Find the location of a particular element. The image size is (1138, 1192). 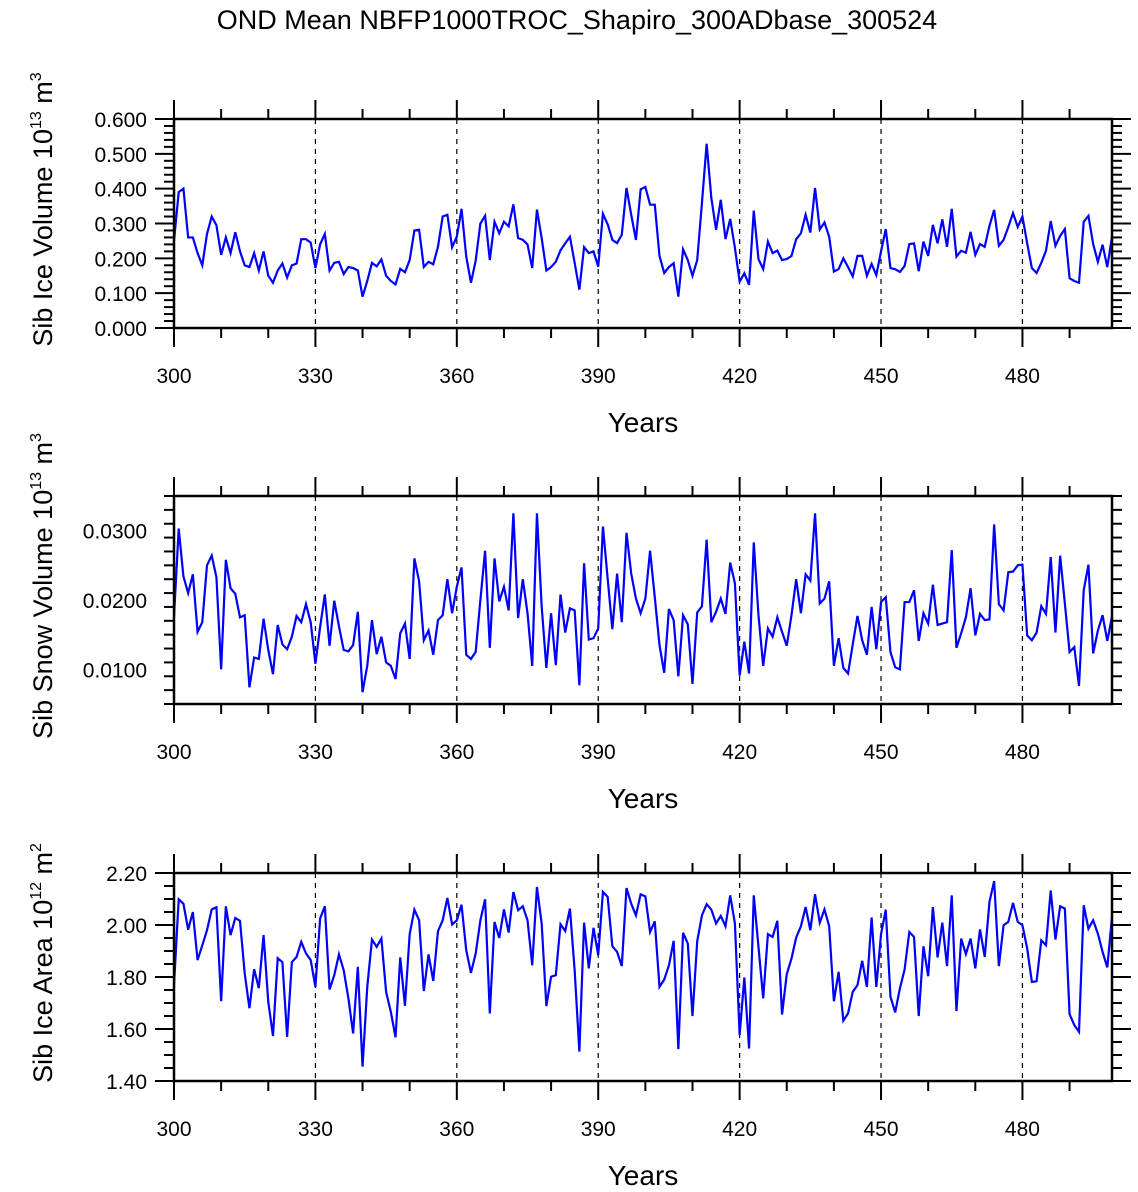

y-axis-title-exponent: 12 is located at coordinates (36, 891).